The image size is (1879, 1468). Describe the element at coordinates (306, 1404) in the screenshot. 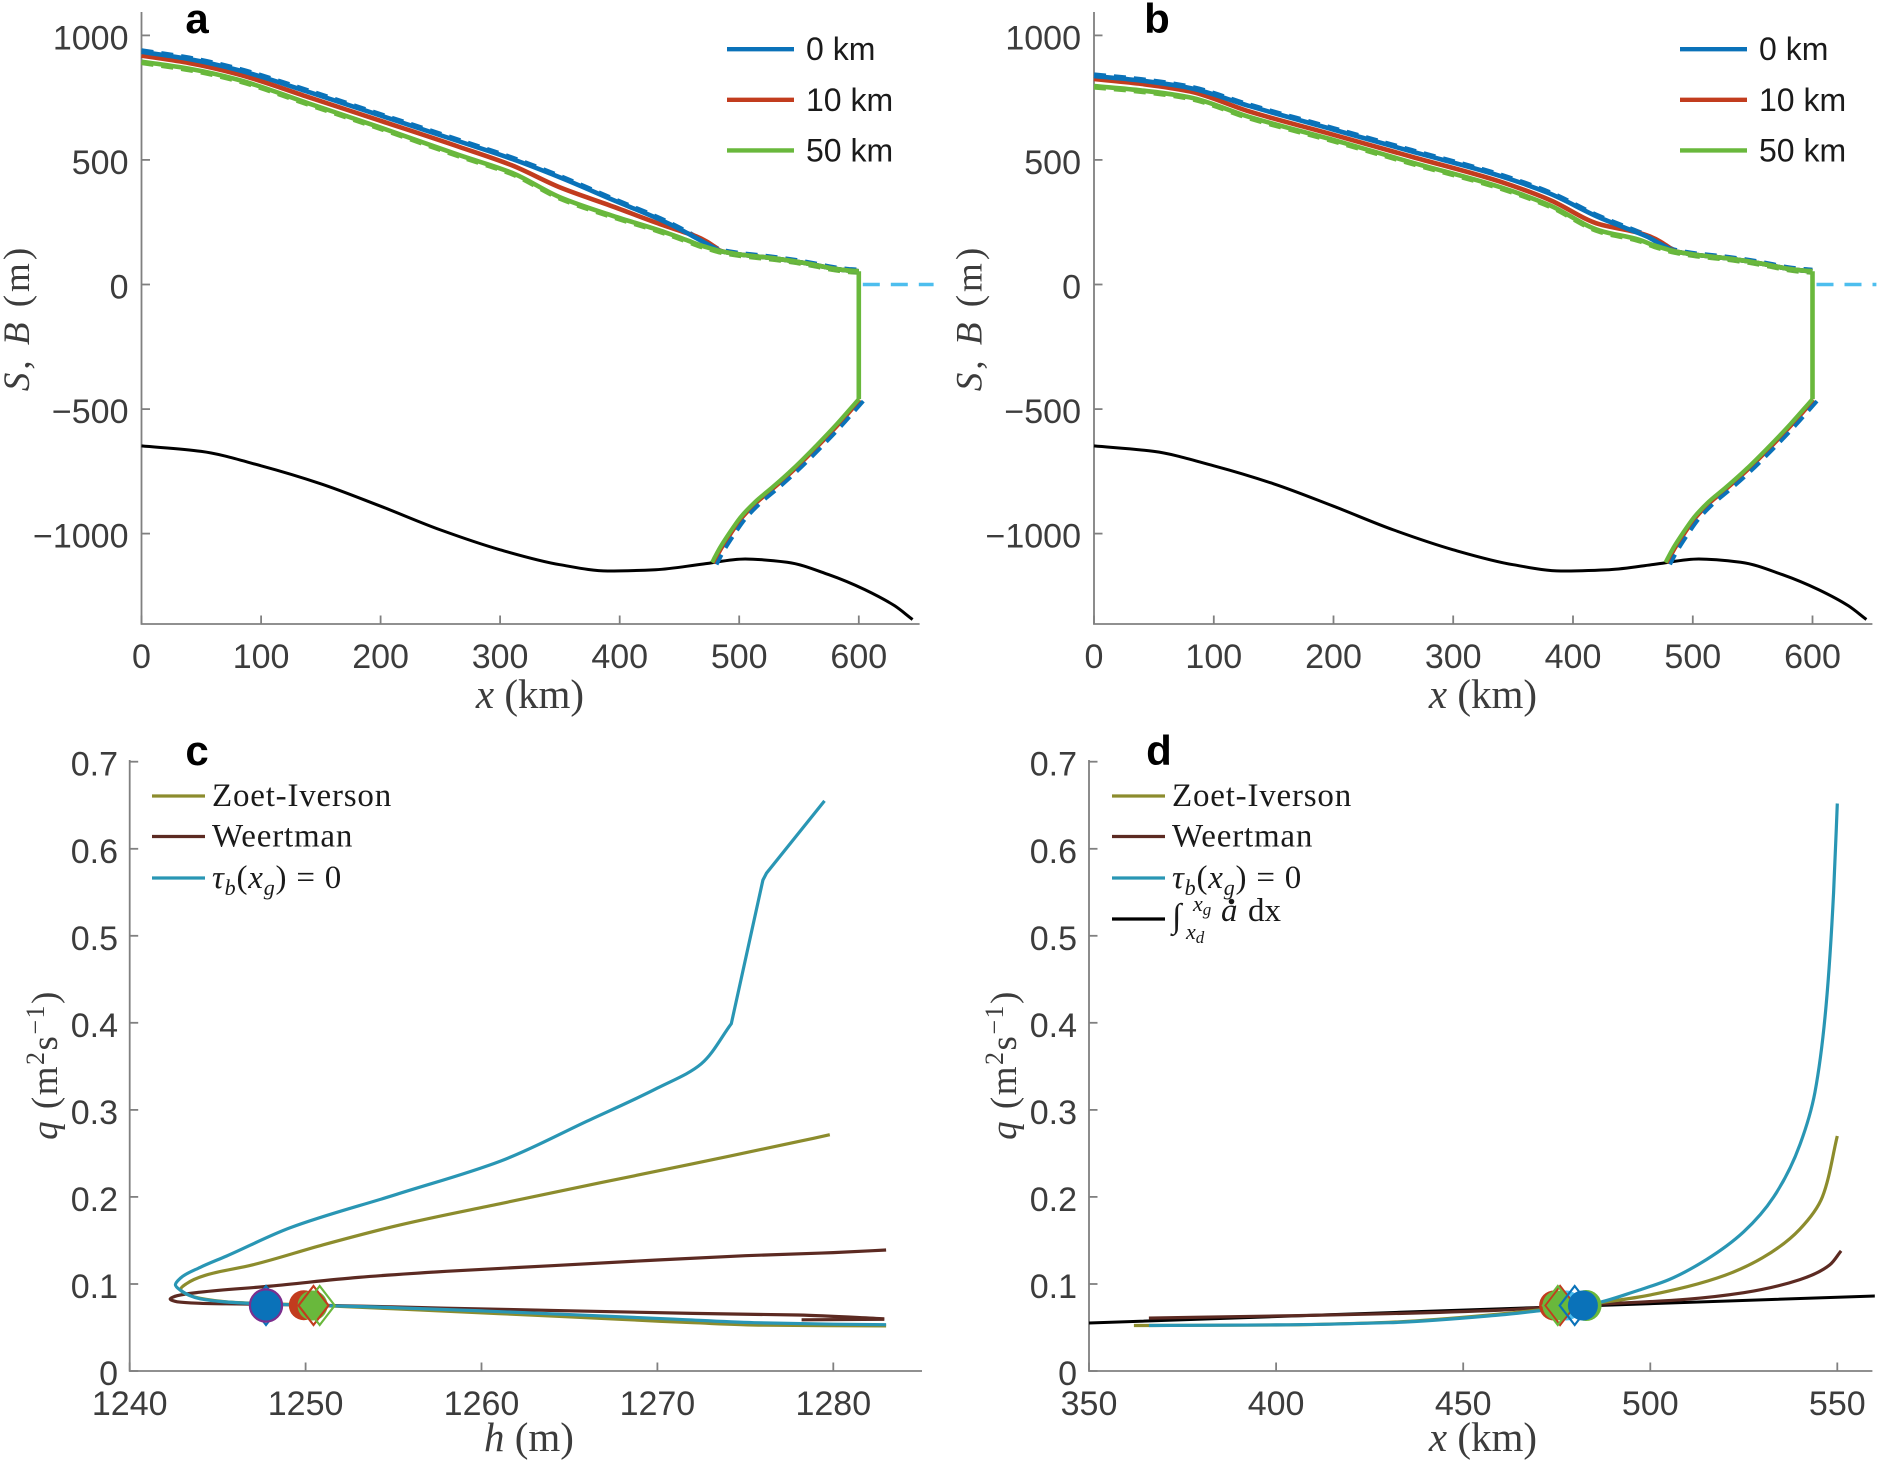

I see `svg-text: 1250` at that location.